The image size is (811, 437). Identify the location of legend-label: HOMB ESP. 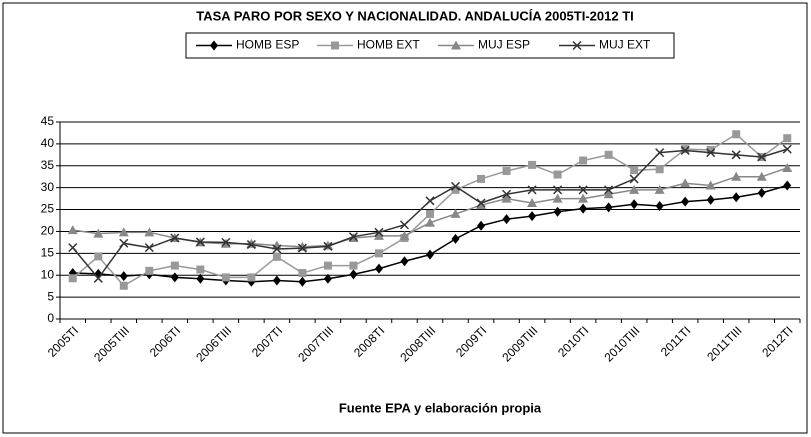
(267, 45).